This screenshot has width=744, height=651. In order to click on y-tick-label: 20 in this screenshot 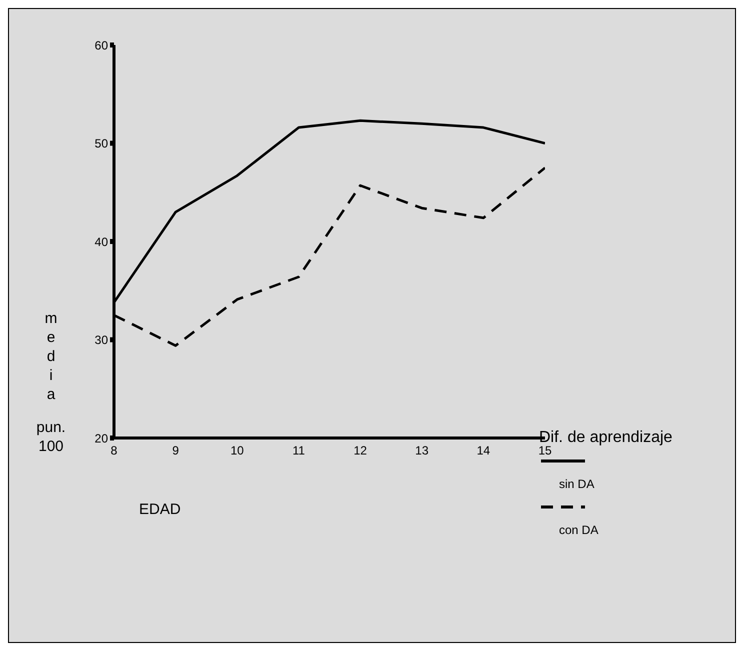, I will do `click(101, 438)`.